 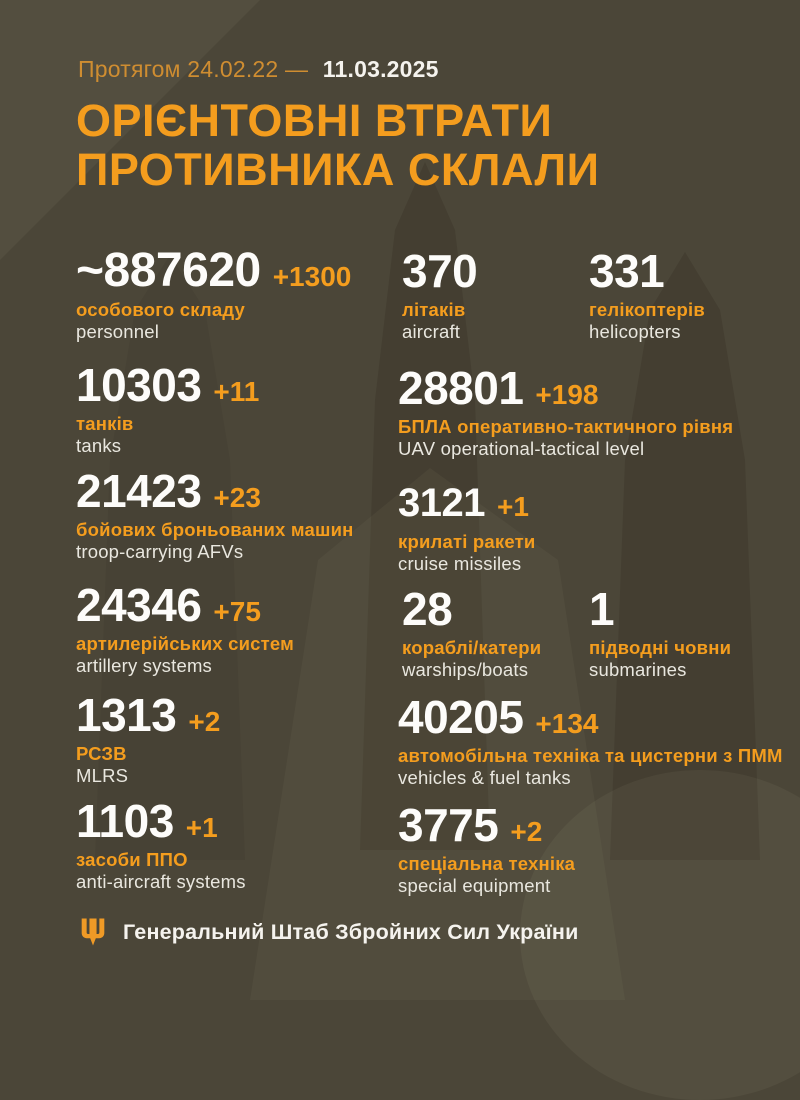 What do you see at coordinates (160, 551) in the screenshot?
I see `stat-label-en: troop-carrying AFVs` at bounding box center [160, 551].